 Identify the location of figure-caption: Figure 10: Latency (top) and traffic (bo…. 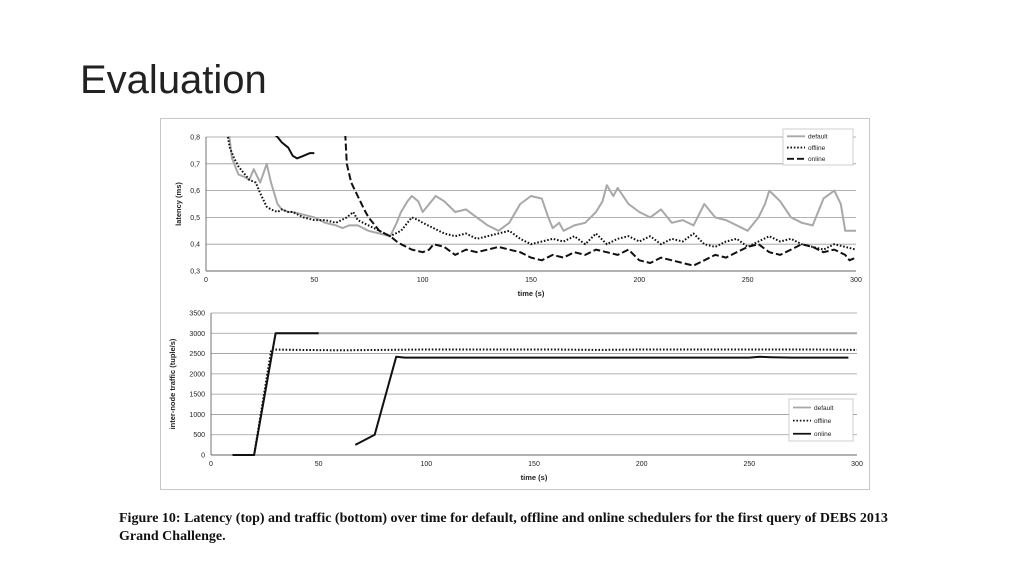
(503, 527).